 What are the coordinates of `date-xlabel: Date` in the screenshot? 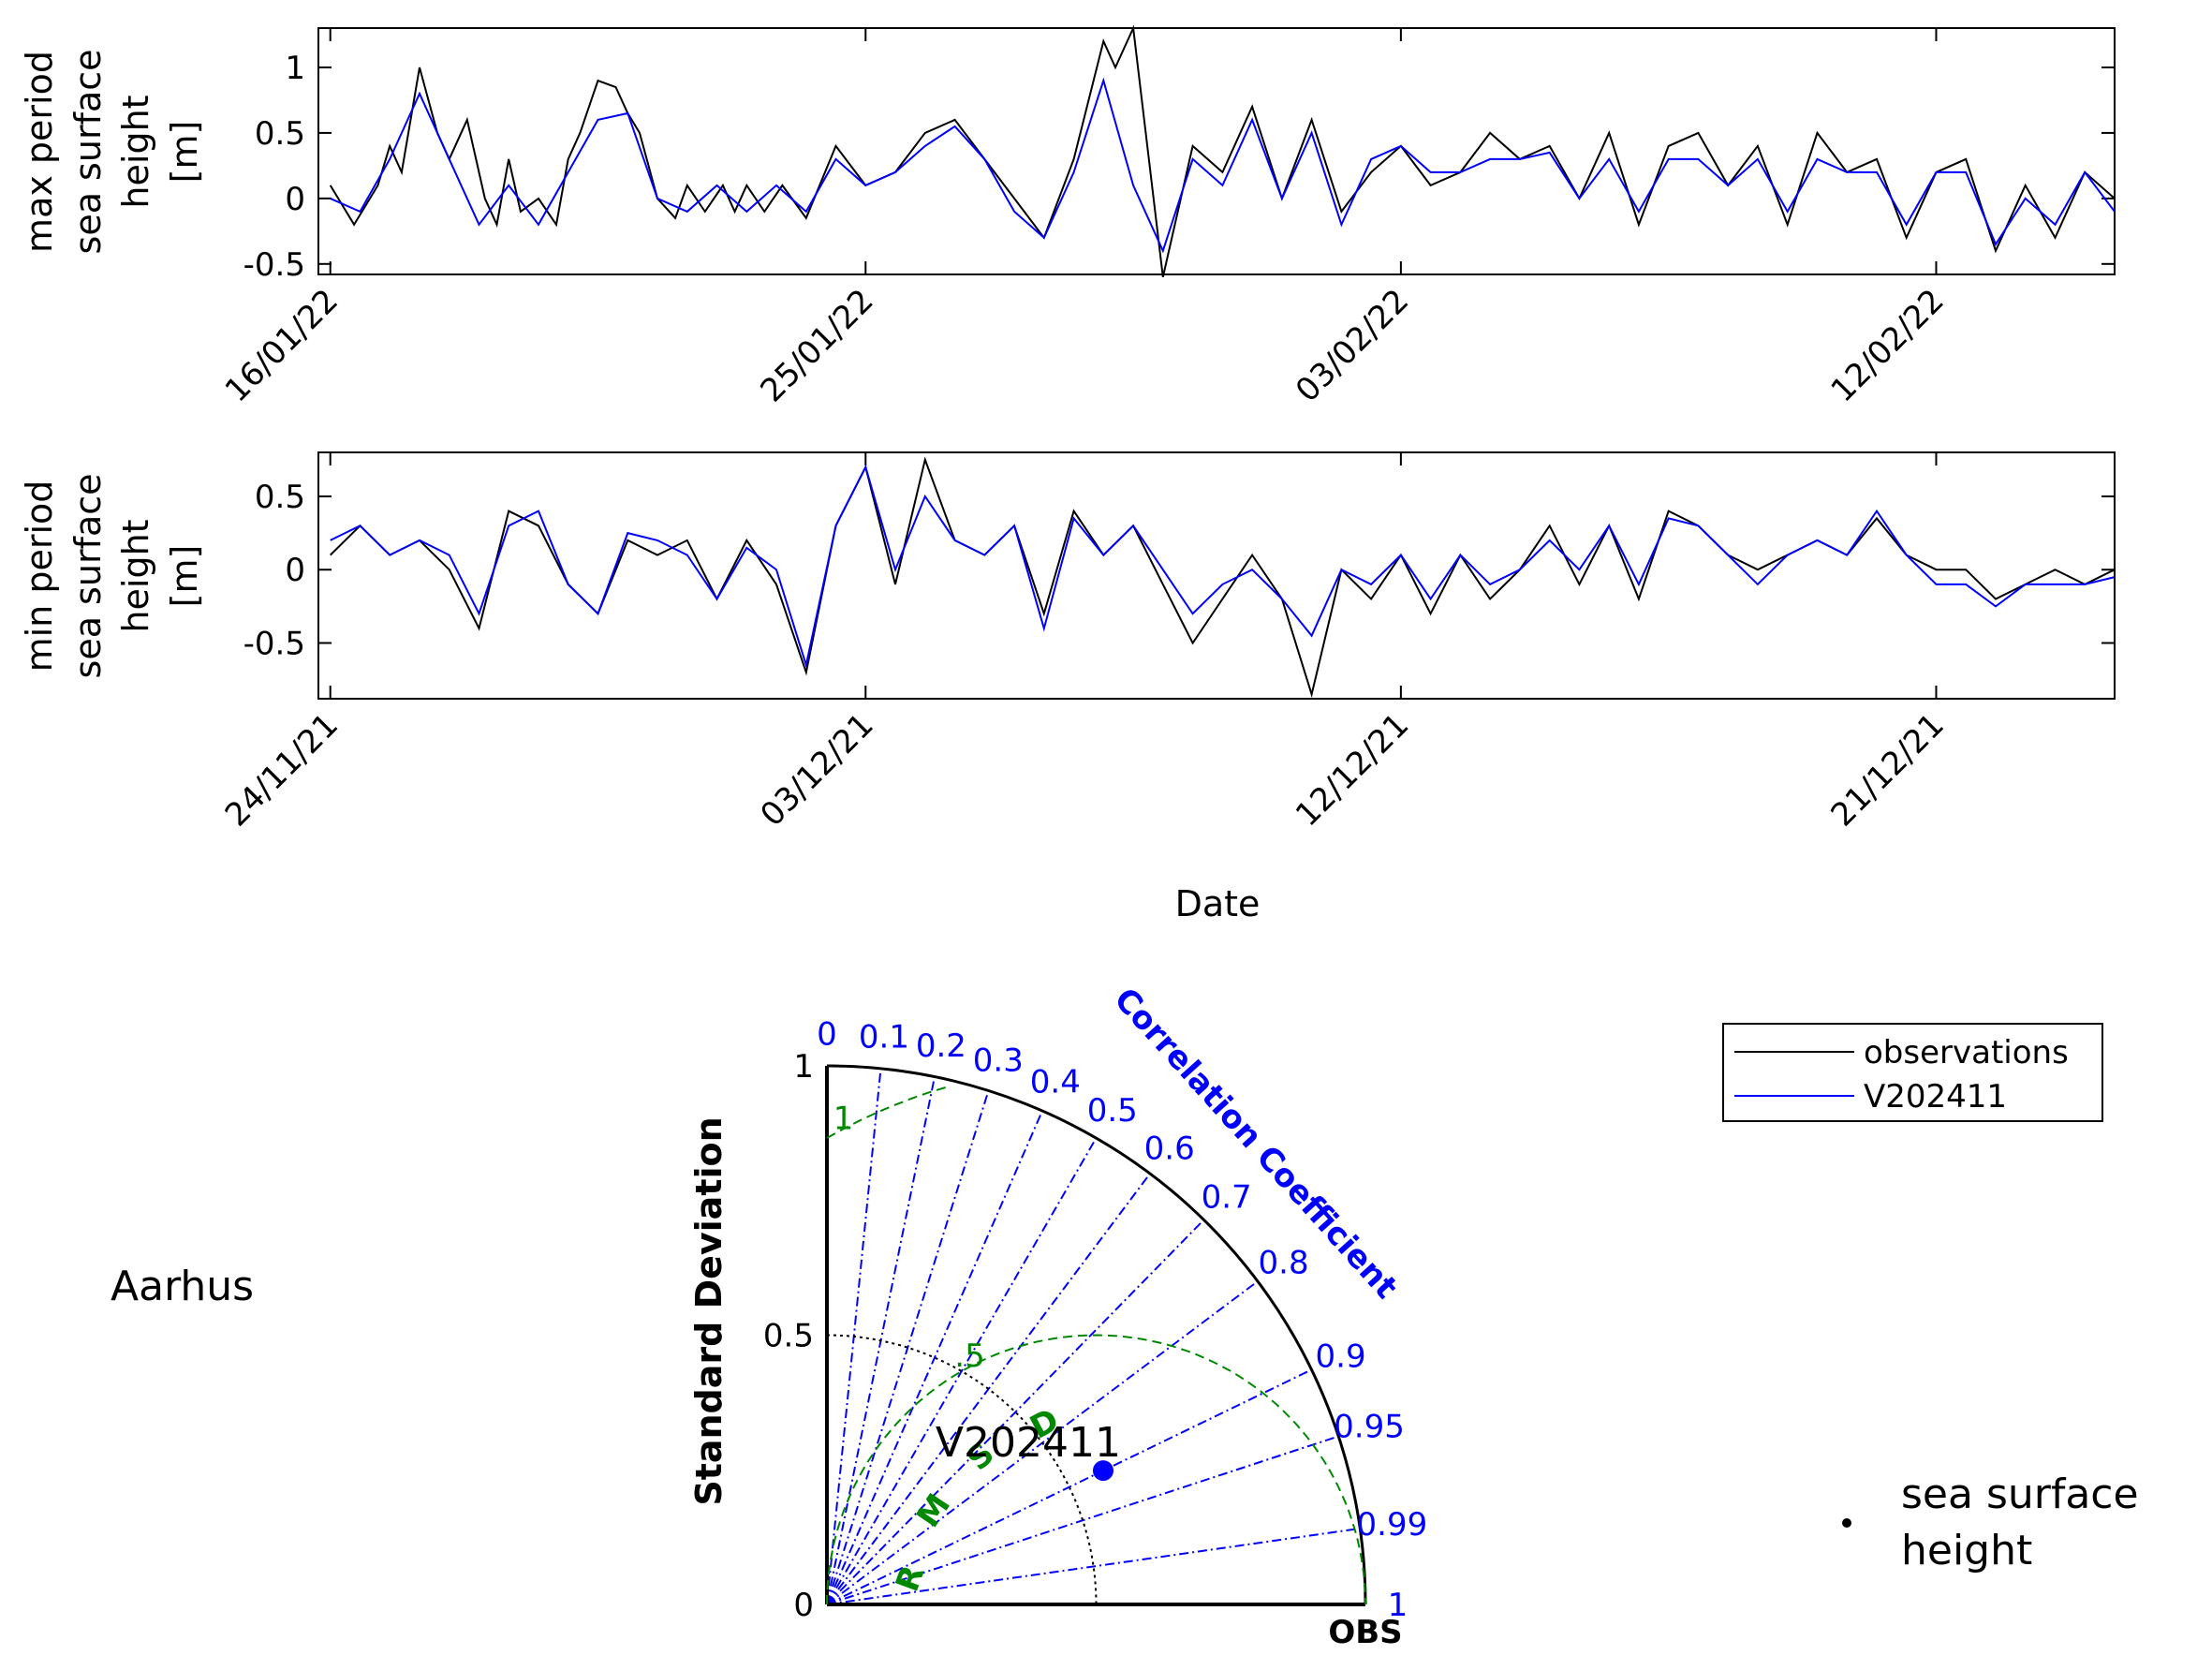 It's located at (1218, 903).